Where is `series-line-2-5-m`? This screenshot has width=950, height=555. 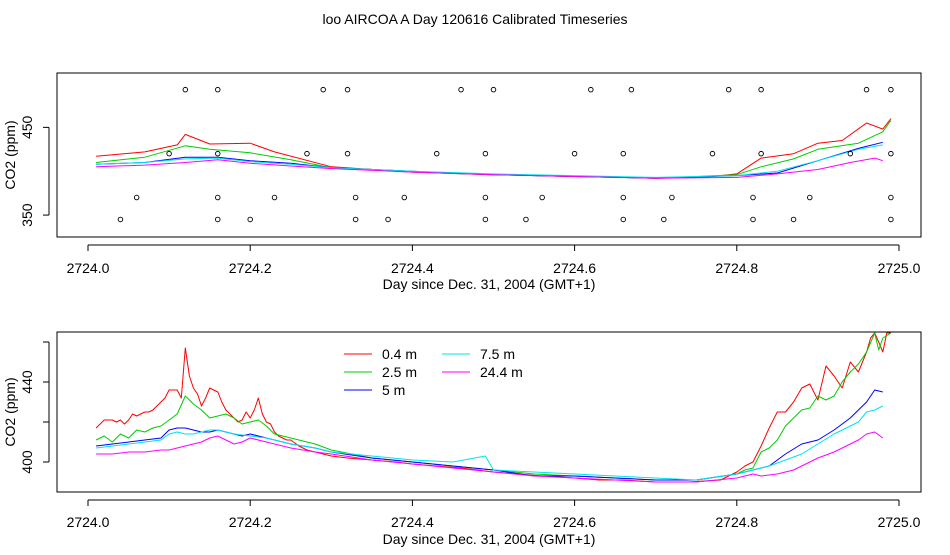
series-line-2-5-m is located at coordinates (494, 149).